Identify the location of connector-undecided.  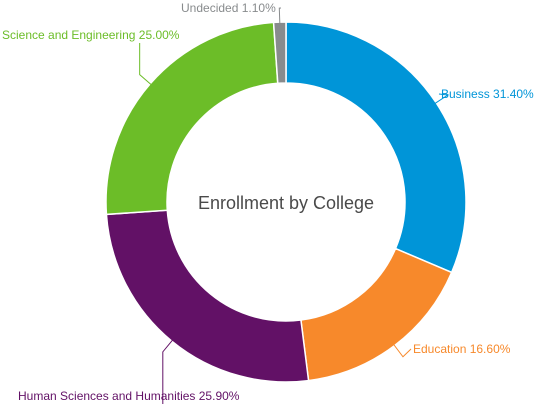
(280, 16).